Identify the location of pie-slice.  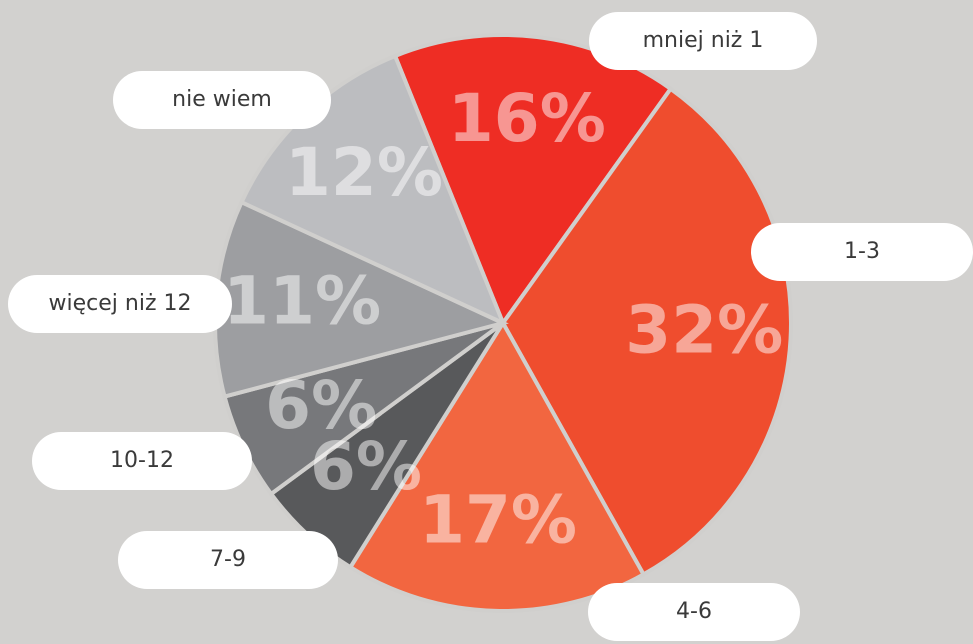
(533, 180).